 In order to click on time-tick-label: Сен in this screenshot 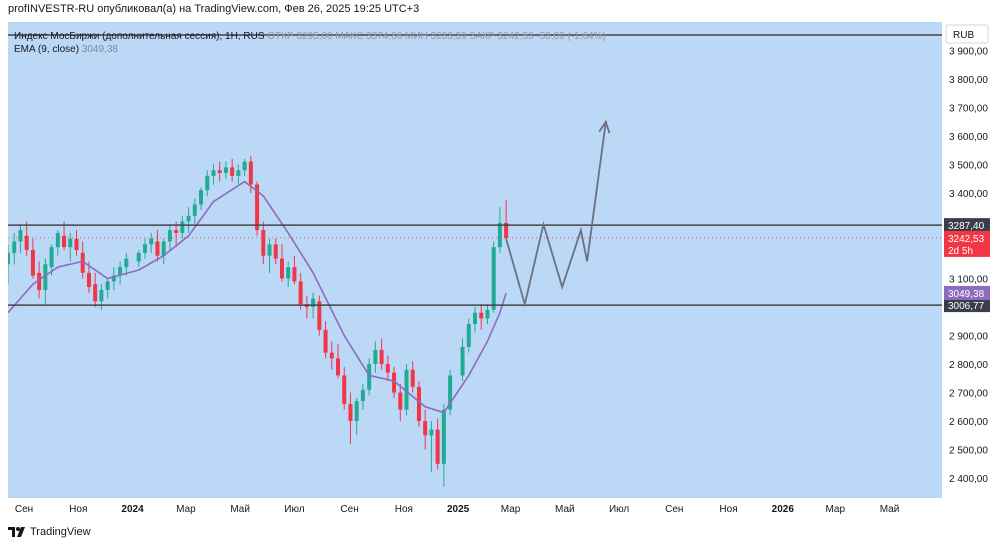, I will do `click(24, 509)`.